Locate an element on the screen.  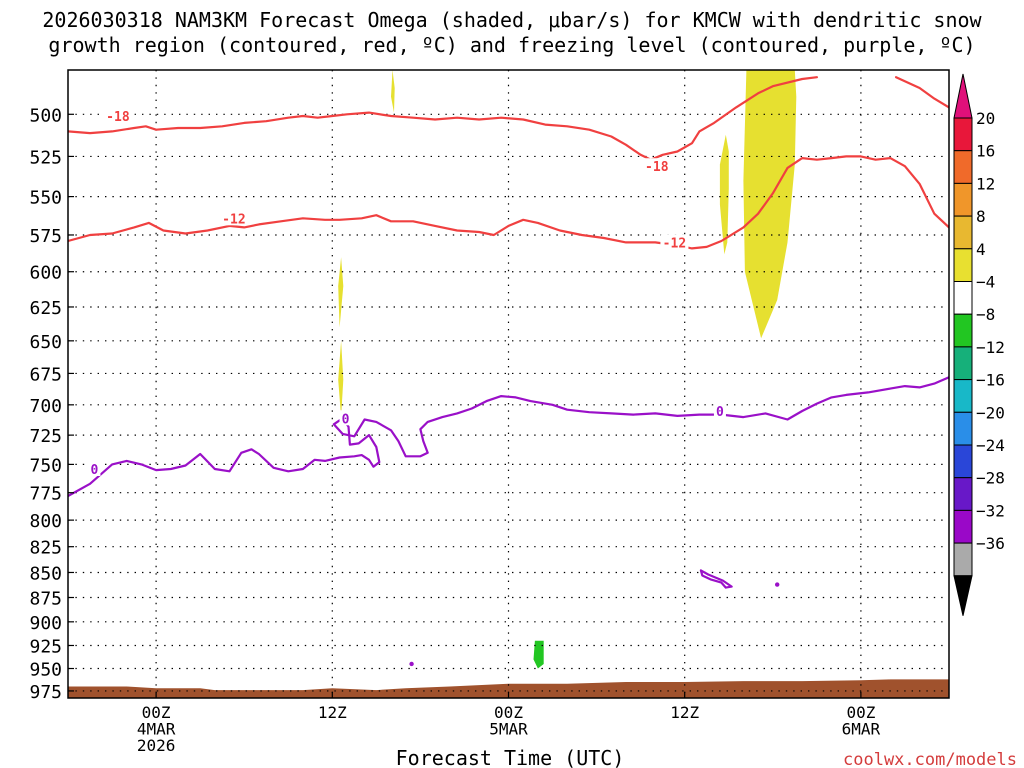
credit-text: coolwx.com/models is located at coordinates (930, 759).